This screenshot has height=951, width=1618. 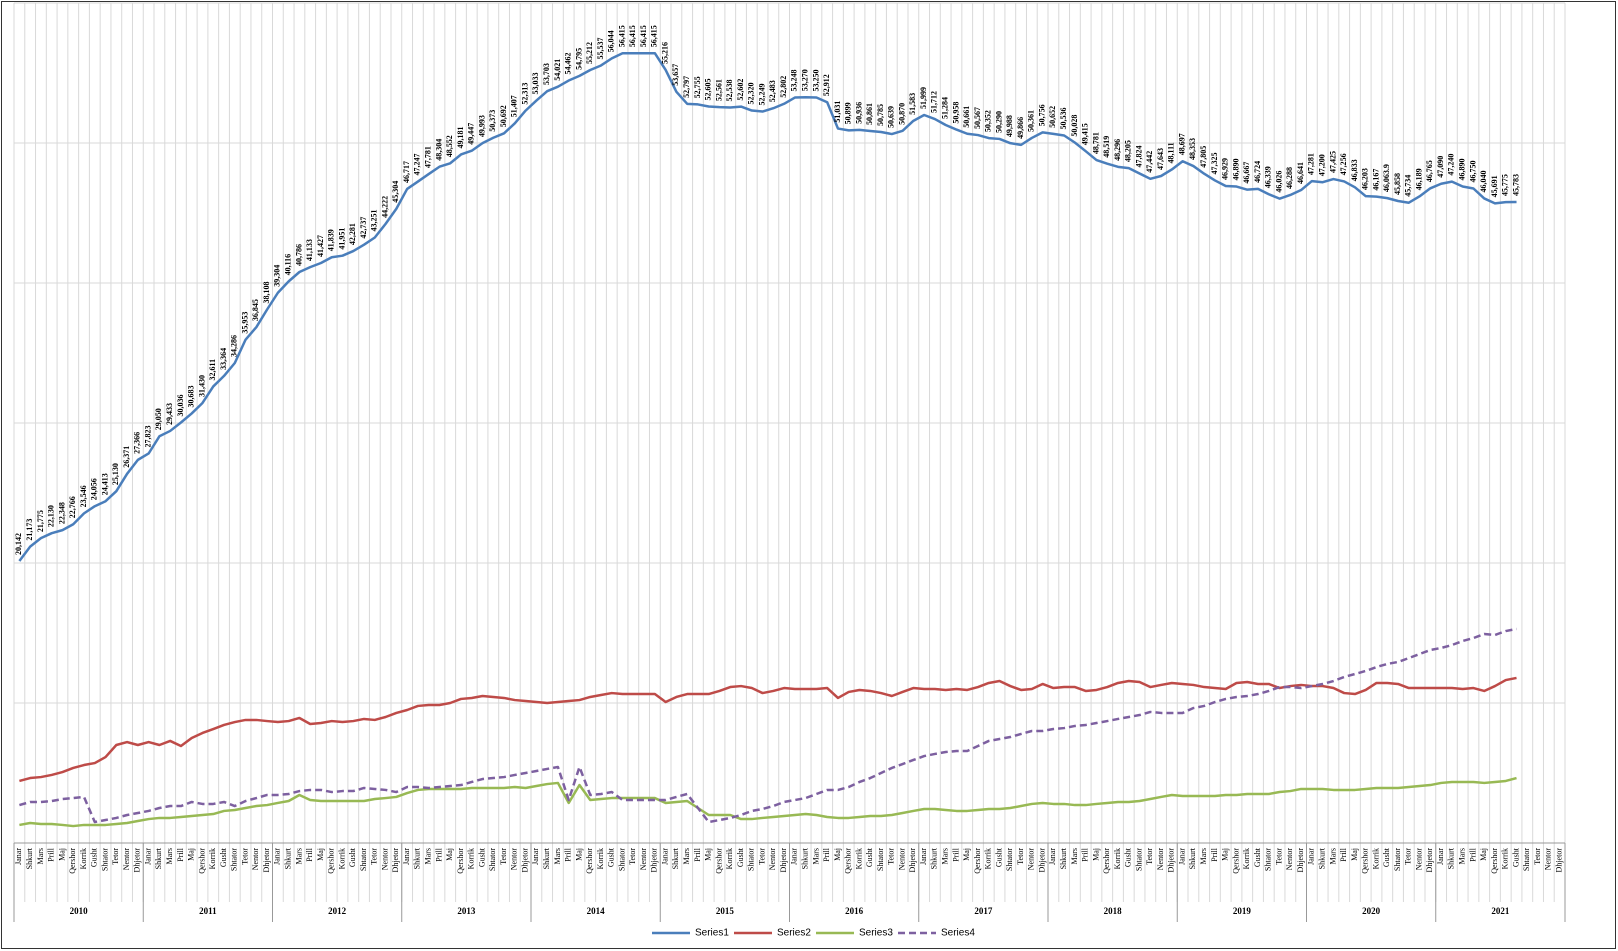 I want to click on x-group-label: 2011, so click(x=208, y=911).